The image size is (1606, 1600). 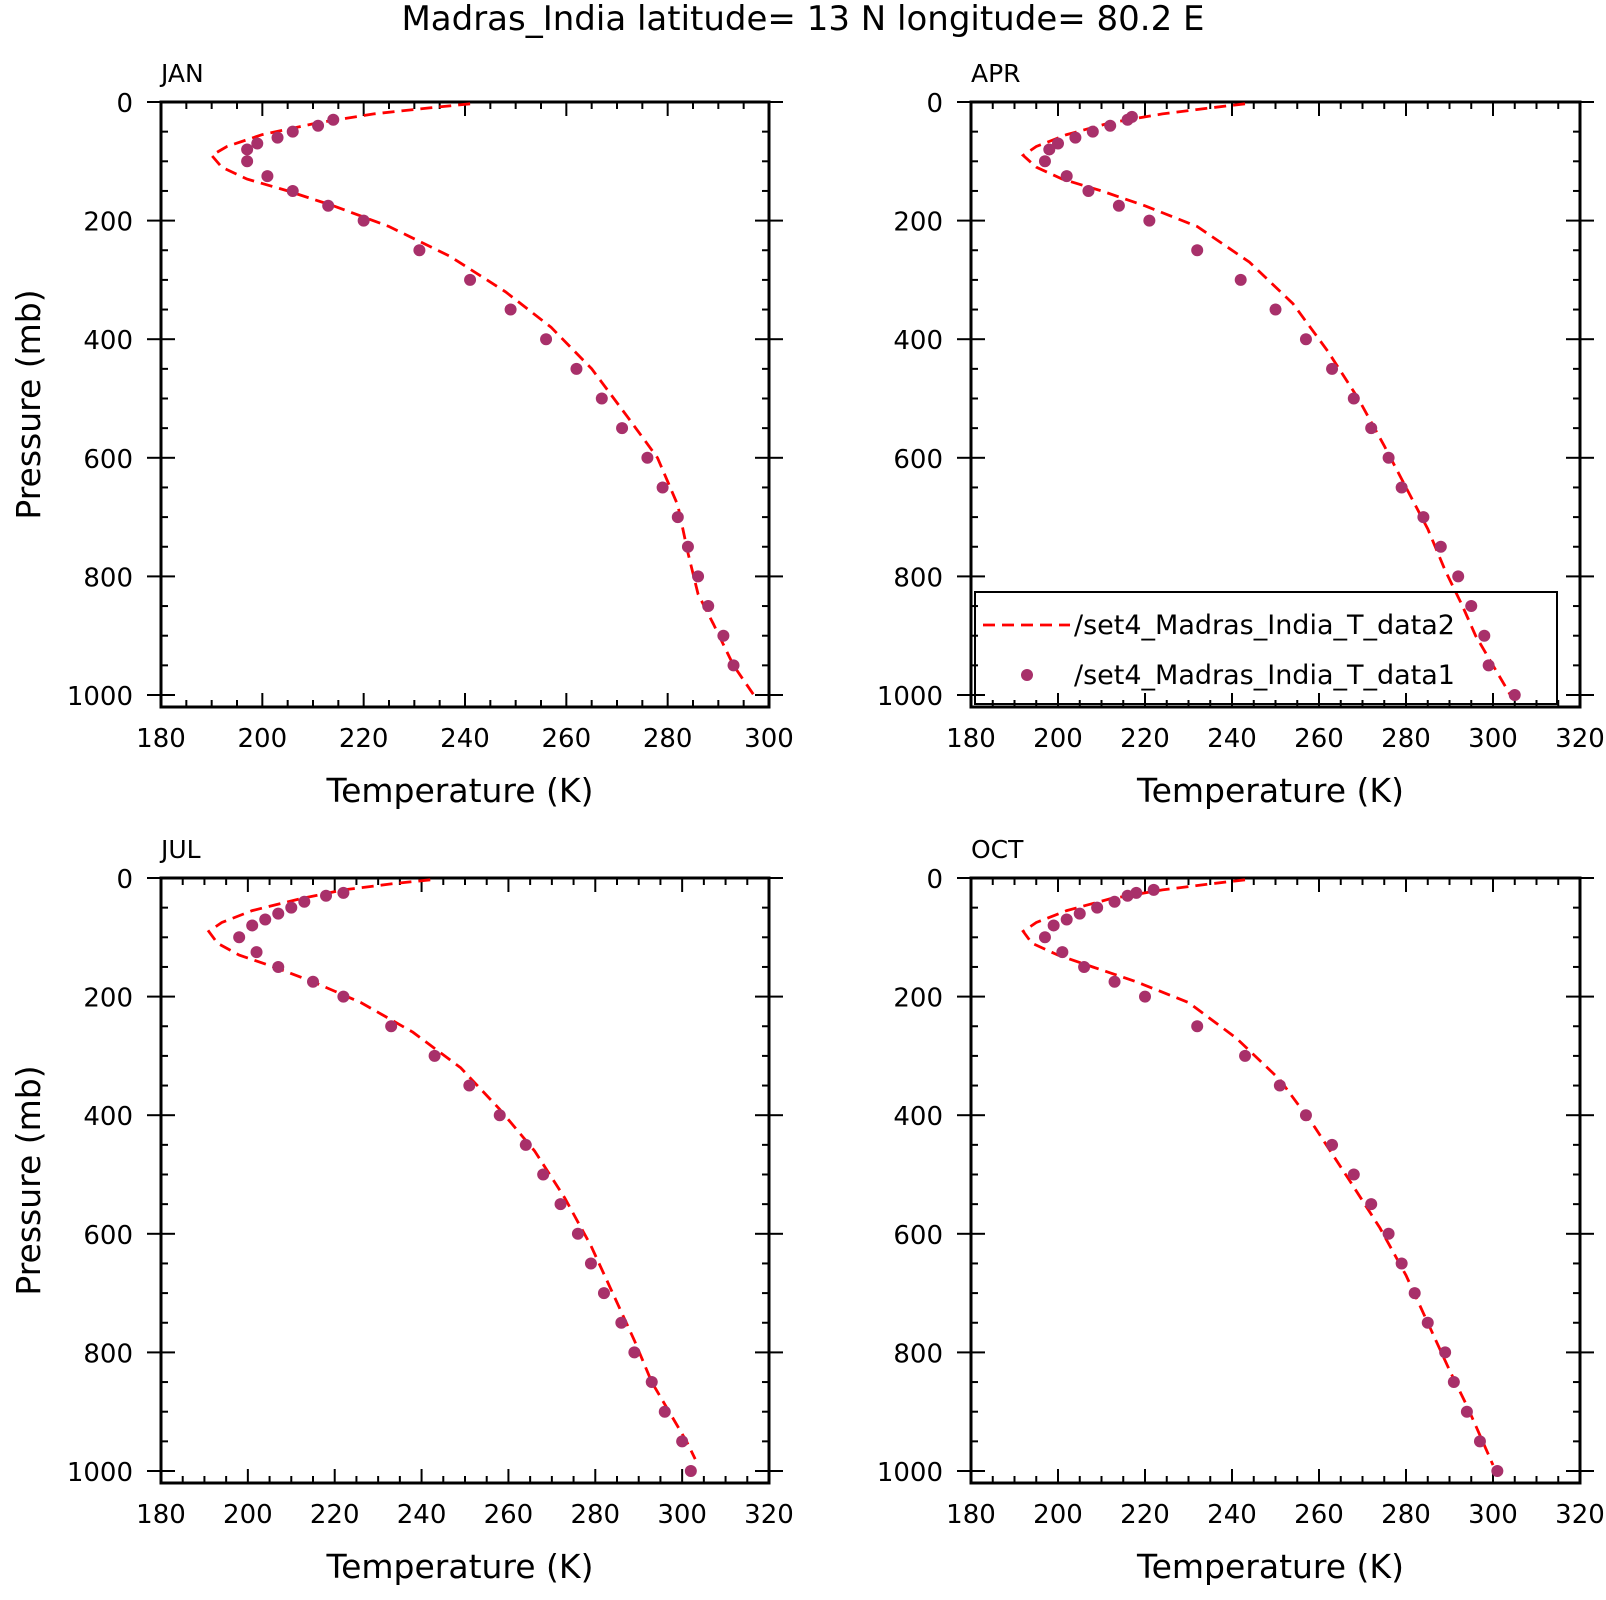 I want to click on x-axis-label: Temperature (K), so click(x=1270, y=790).